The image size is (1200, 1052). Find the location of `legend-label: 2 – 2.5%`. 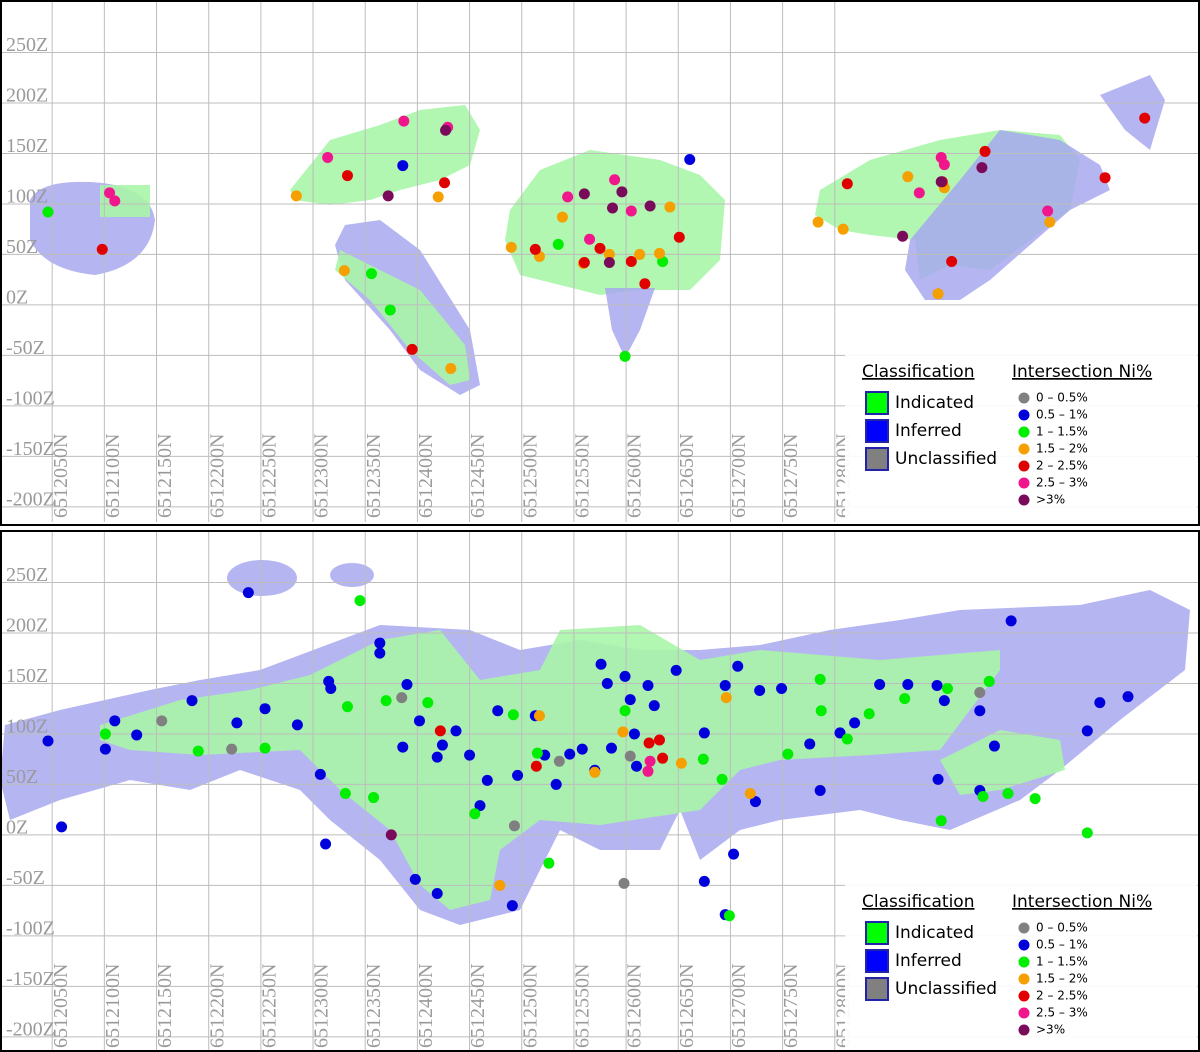

legend-label: 2 – 2.5% is located at coordinates (1062, 466).